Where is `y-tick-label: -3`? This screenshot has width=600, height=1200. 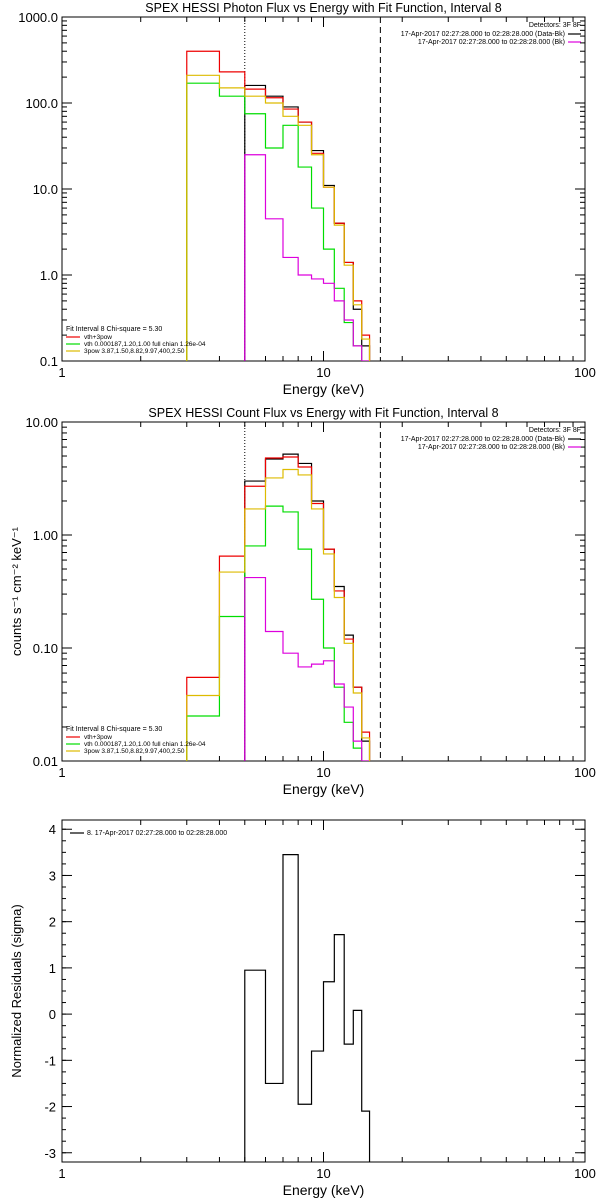
y-tick-label: -3 is located at coordinates (50, 1153).